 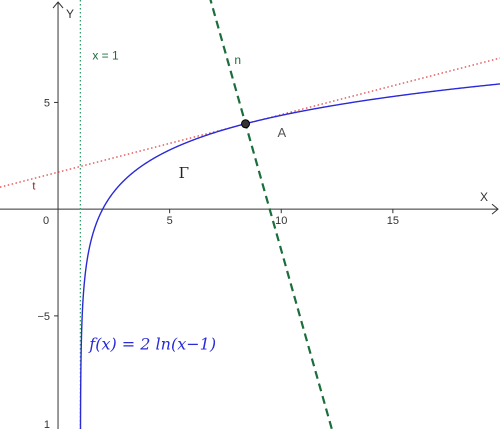 I want to click on x-tick-label: 5, so click(x=170, y=221).